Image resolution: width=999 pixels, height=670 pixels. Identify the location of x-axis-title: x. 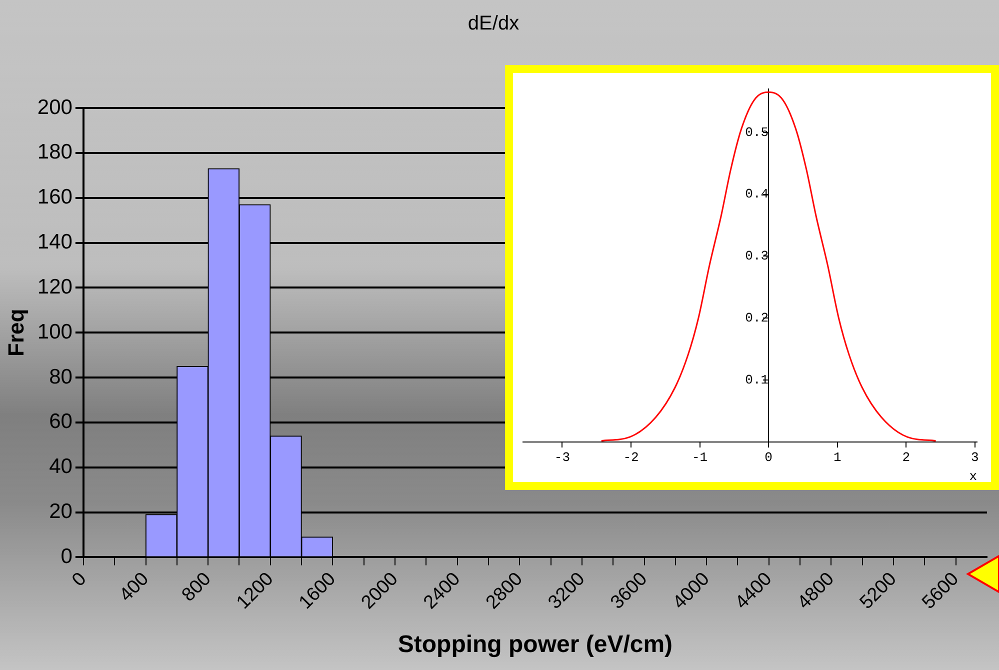
(973, 476).